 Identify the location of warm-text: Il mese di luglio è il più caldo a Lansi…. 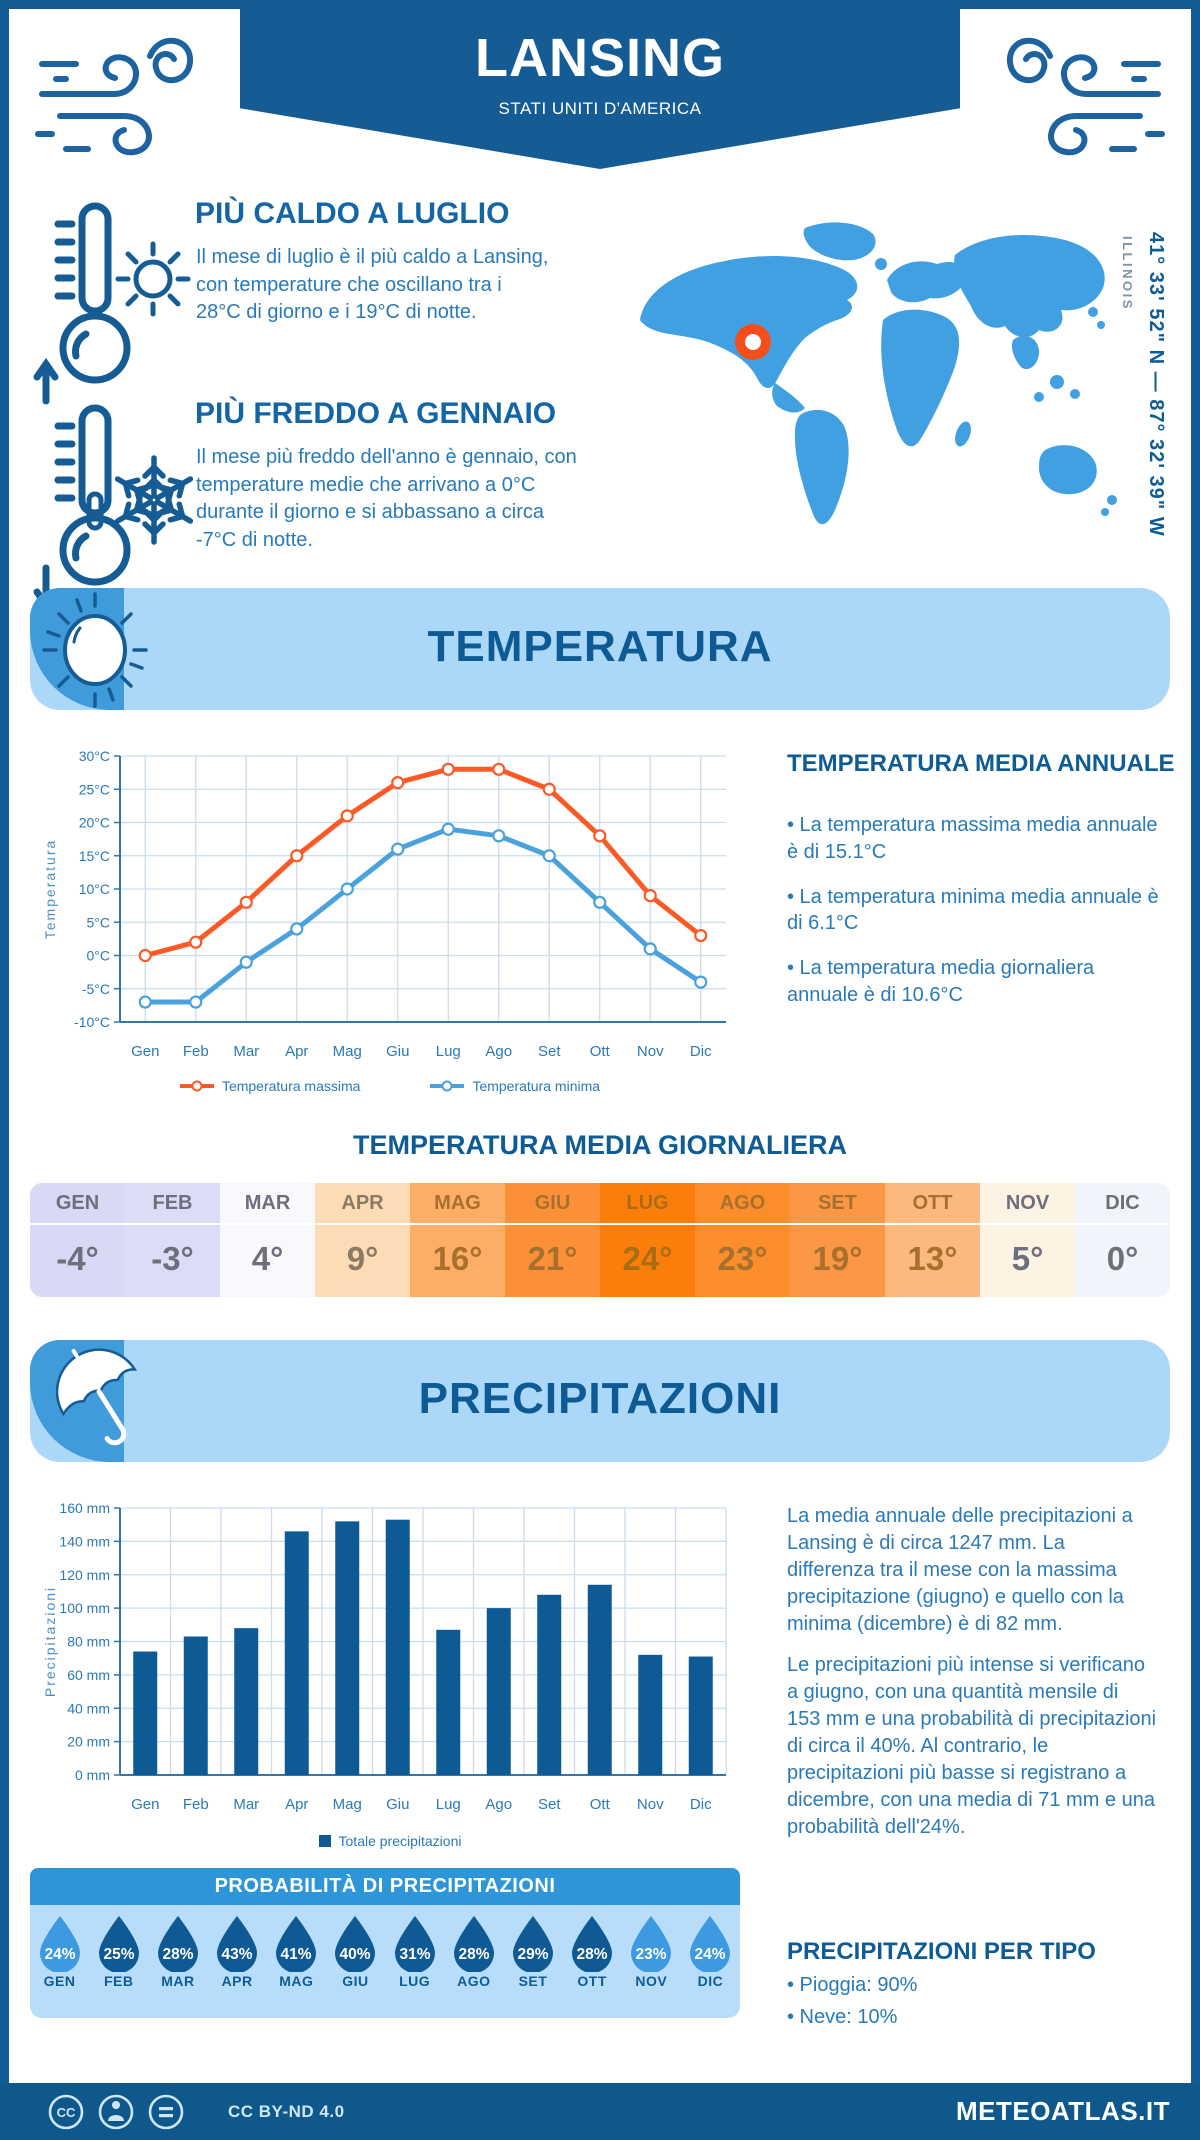
(372, 285).